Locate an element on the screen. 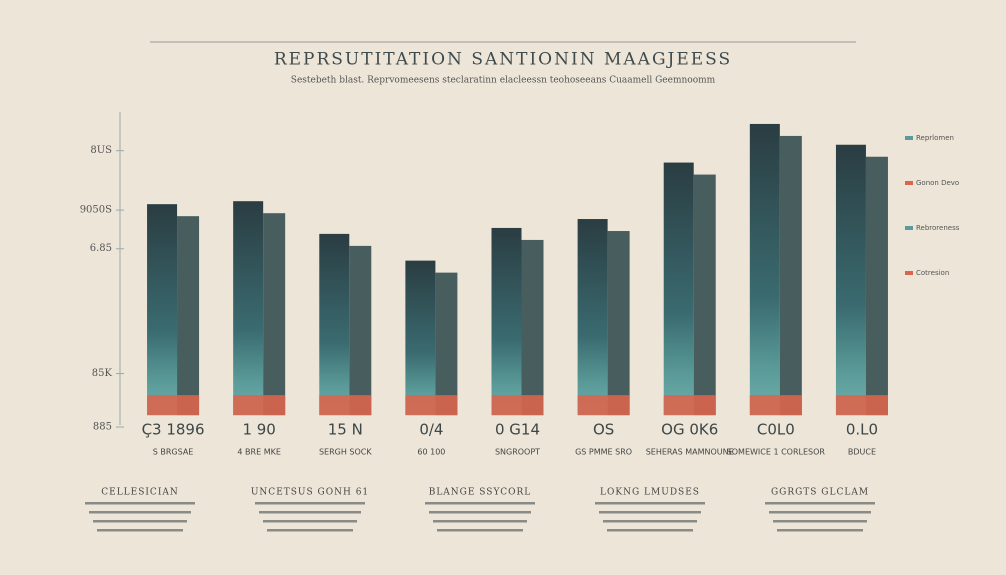 This screenshot has width=1006, height=575. category-note: BDUCE is located at coordinates (862, 452).